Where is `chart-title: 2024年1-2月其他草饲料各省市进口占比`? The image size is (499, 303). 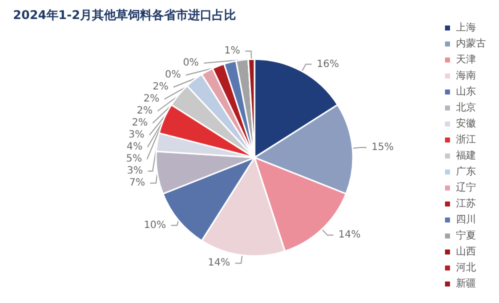
chart-title: 2024年1-2月其他草饲料各省市进口占比 is located at coordinates (124, 15).